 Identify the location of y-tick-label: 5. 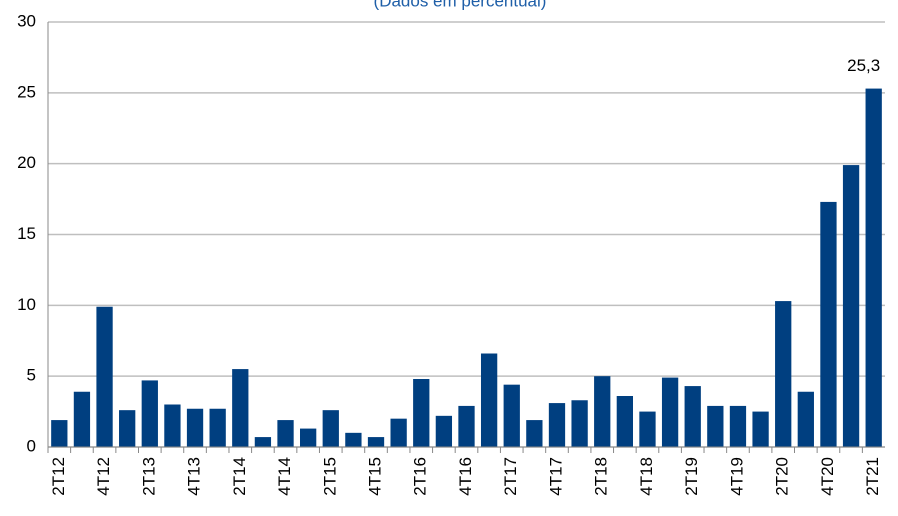
(31, 375).